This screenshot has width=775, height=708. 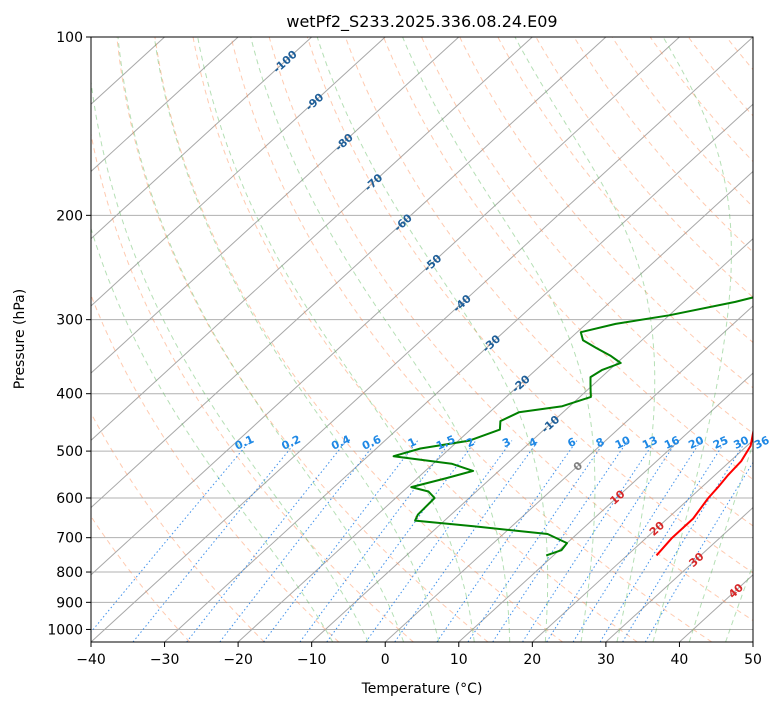 I want to click on mixing-ratio-label: 25, so click(x=720, y=443).